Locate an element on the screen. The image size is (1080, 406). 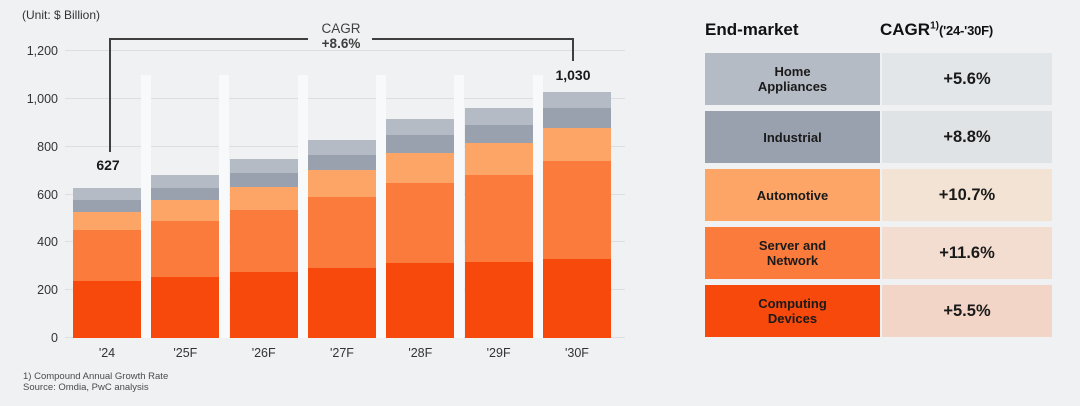
x-tick-label-30F: '30F is located at coordinates (577, 353).